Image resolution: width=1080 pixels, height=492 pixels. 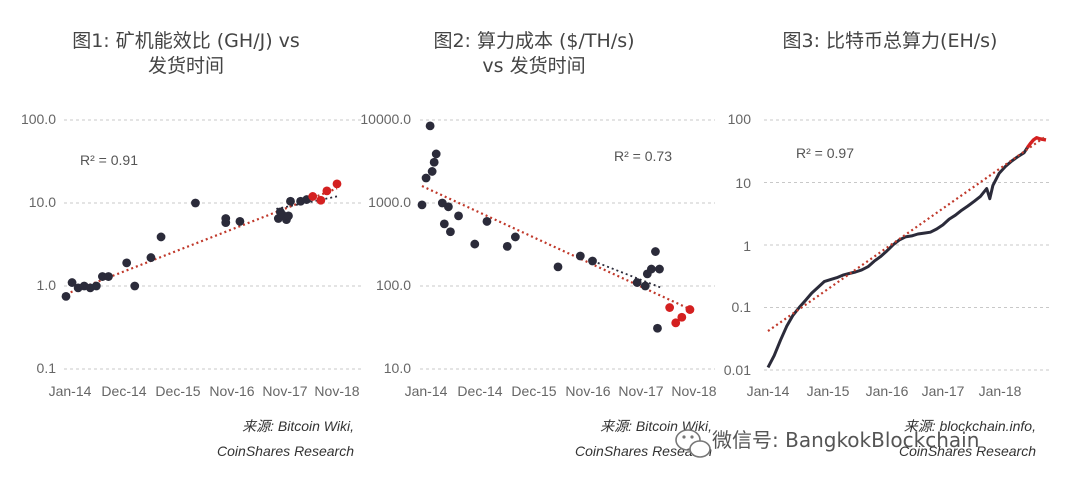 What do you see at coordinates (587, 391) in the screenshot?
I see `chart-2-xtick-label: Nov-16` at bounding box center [587, 391].